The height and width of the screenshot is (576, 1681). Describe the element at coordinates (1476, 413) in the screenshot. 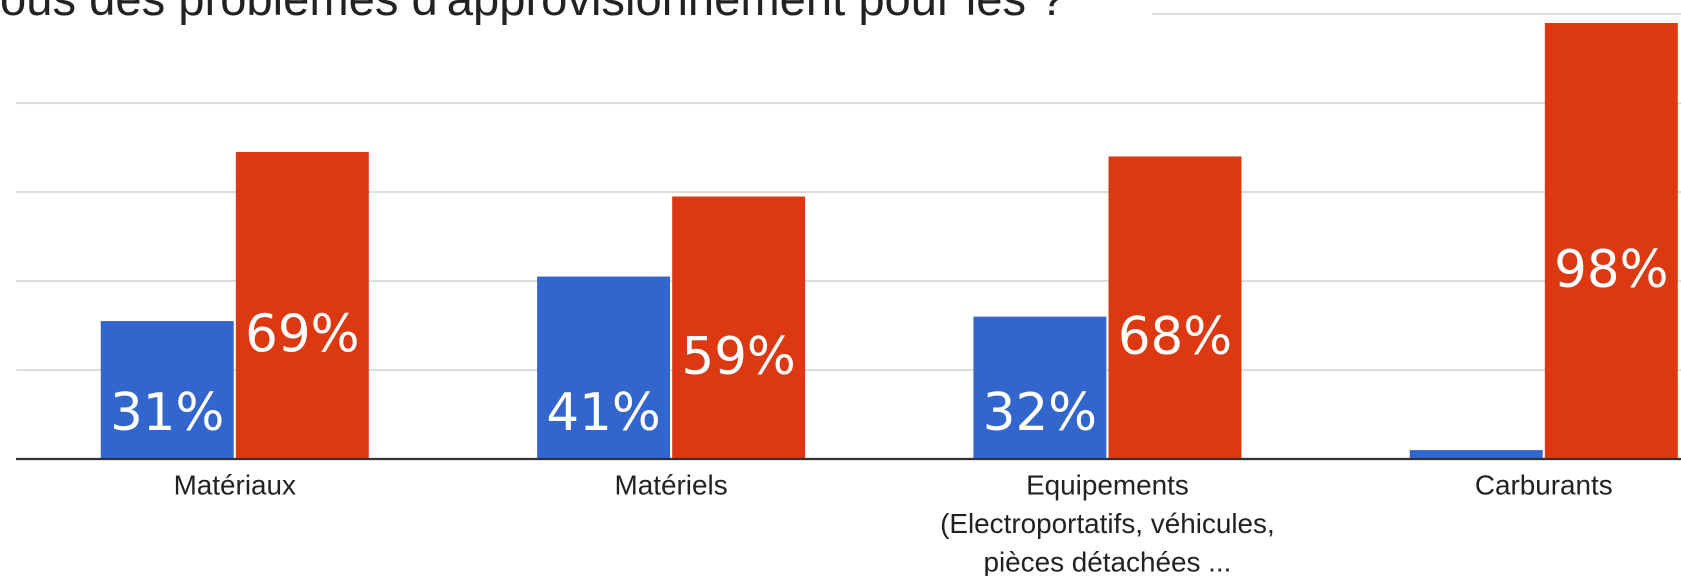

I see `data-label: 2%` at that location.